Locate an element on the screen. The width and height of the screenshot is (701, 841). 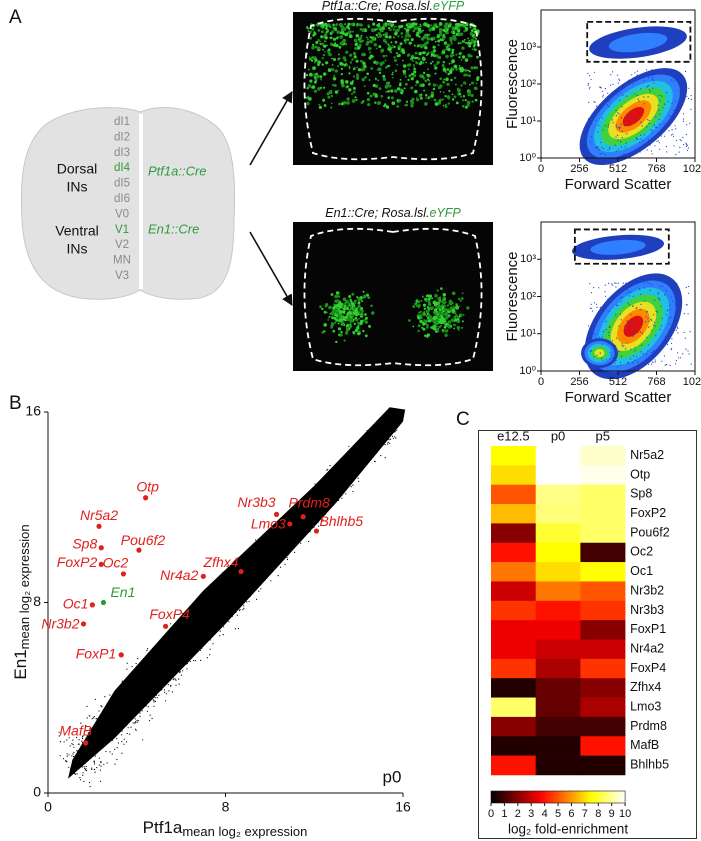
micrograph is located at coordinates (393, 88).